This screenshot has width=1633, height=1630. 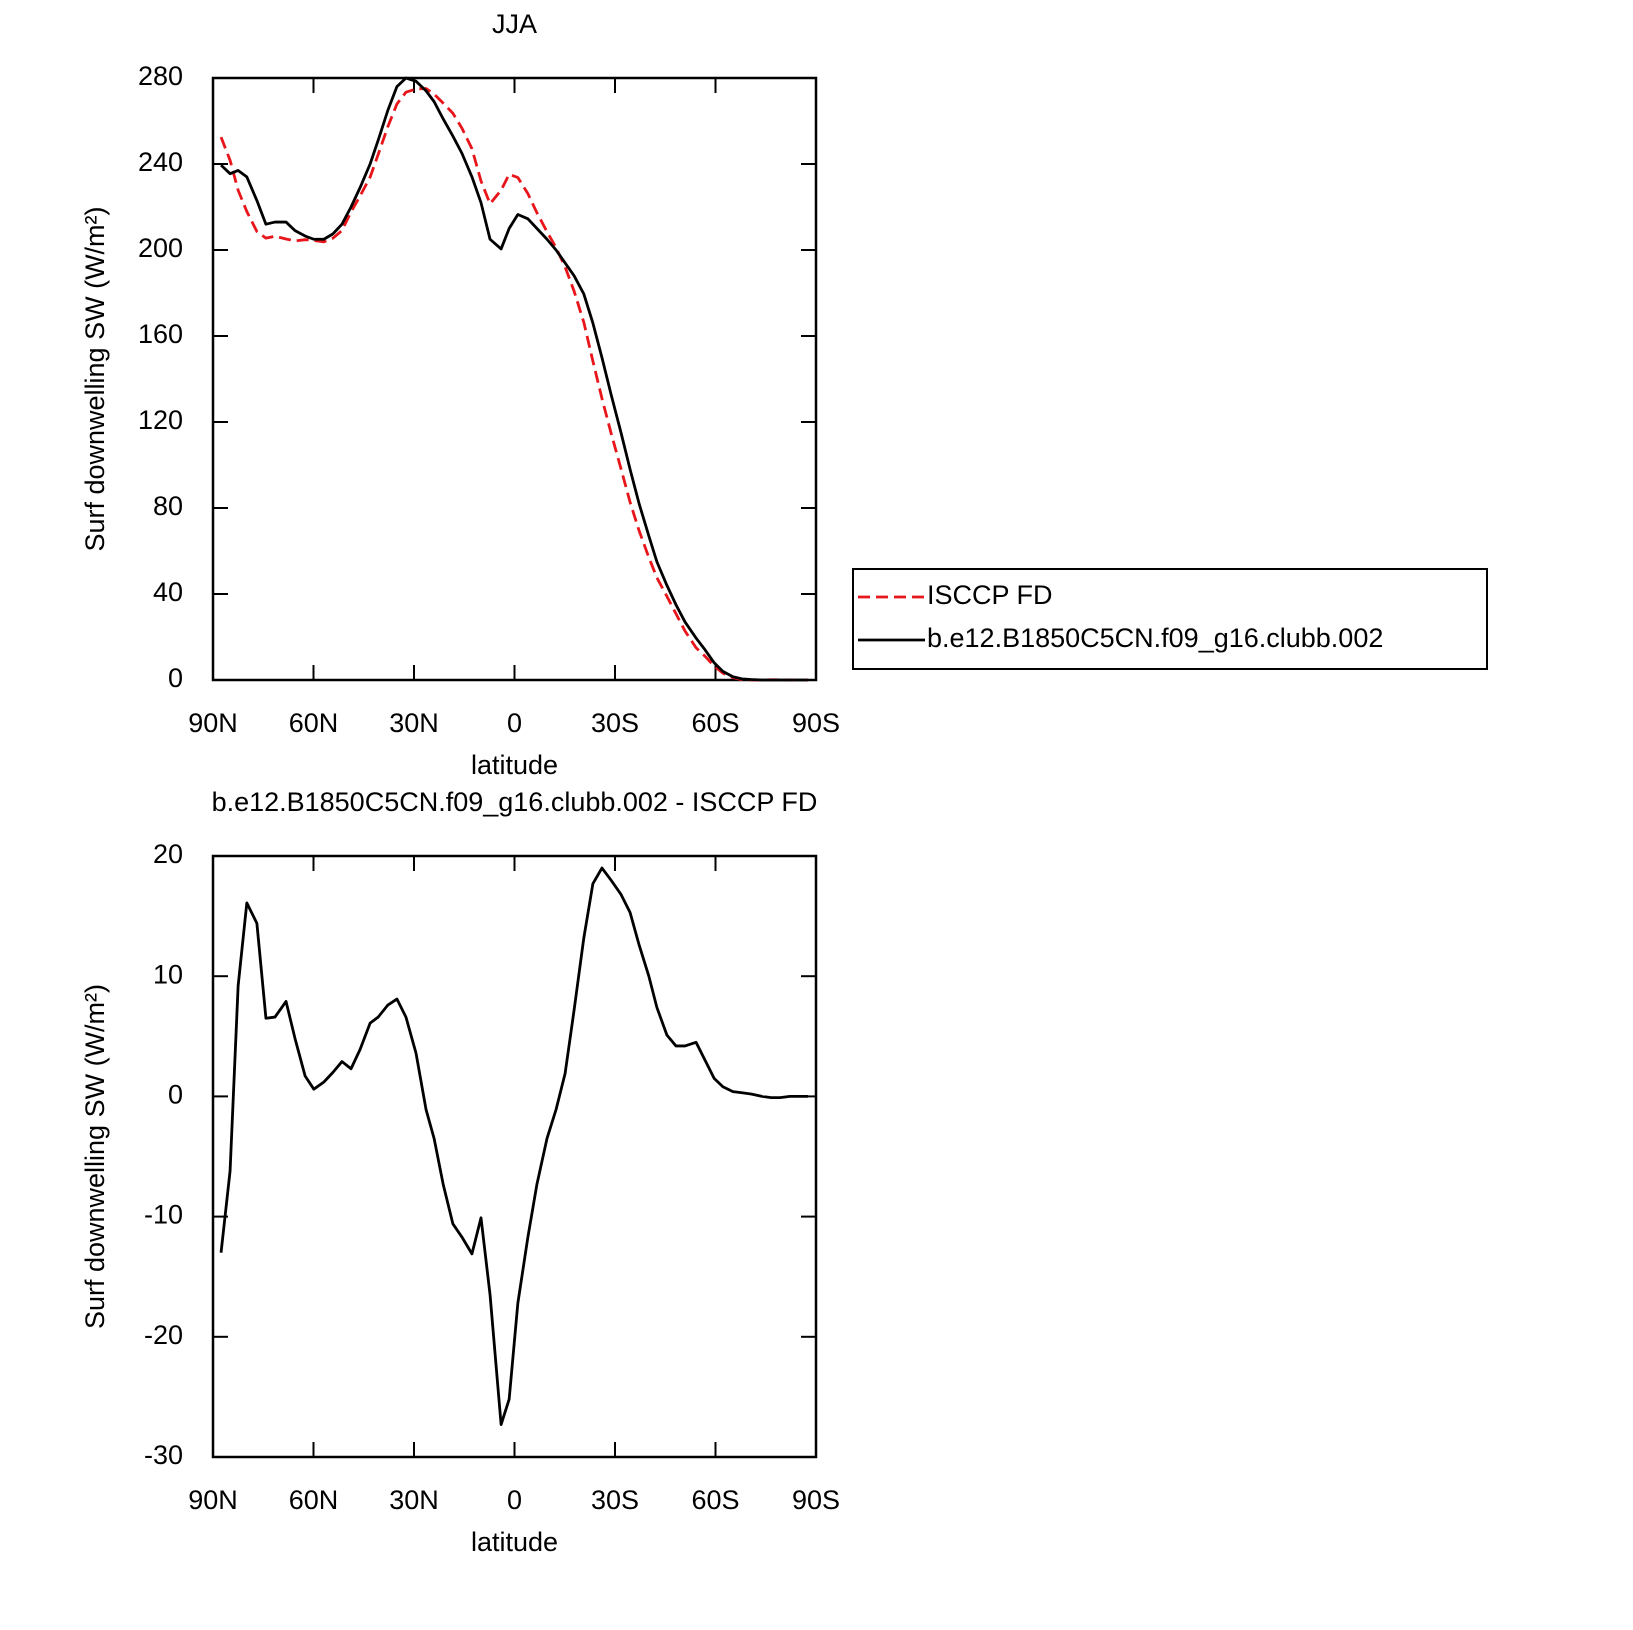 I want to click on y-tick-label: 120, so click(x=160, y=420).